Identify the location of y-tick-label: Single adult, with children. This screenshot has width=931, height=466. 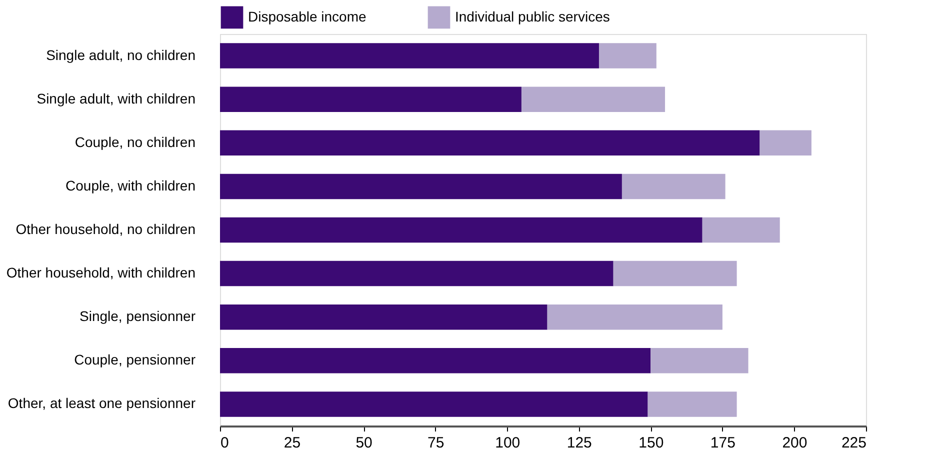
(116, 98).